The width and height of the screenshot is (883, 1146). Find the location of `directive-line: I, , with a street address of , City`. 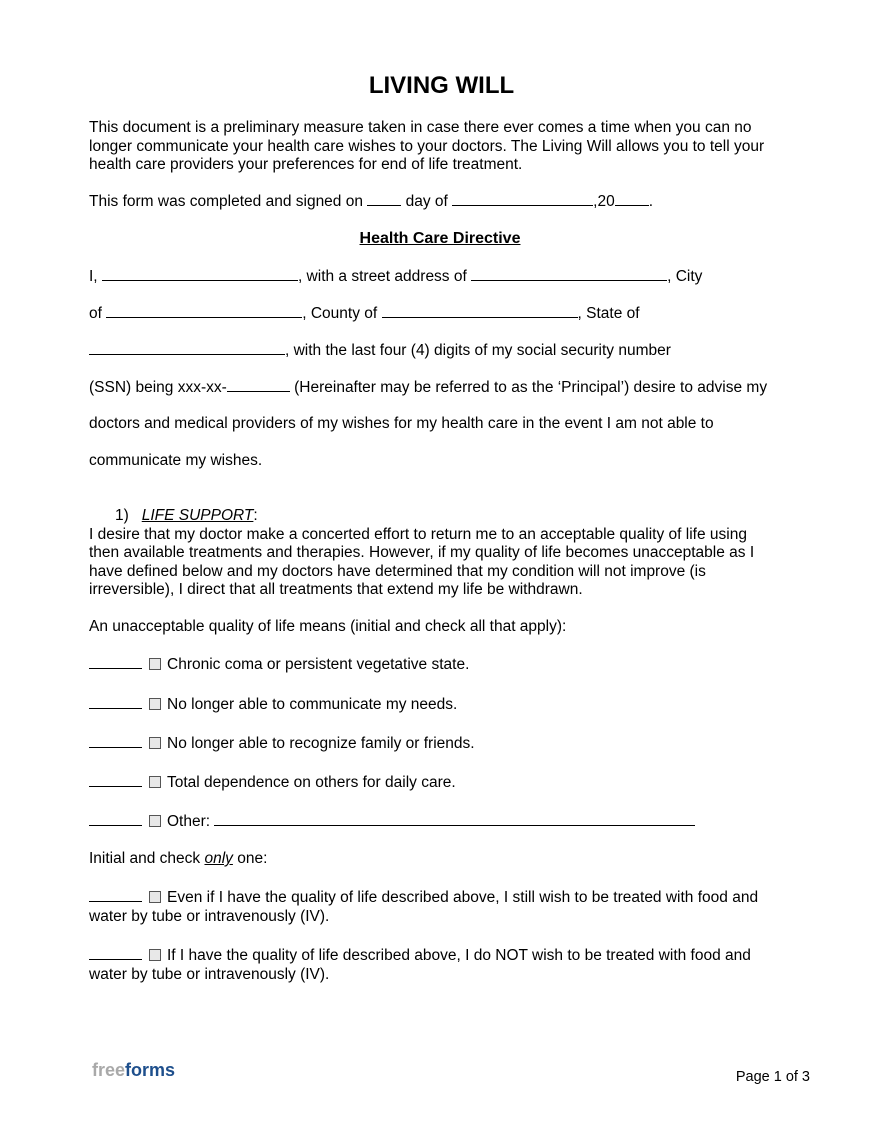

directive-line: I, , with a street address of , City is located at coordinates (396, 265).